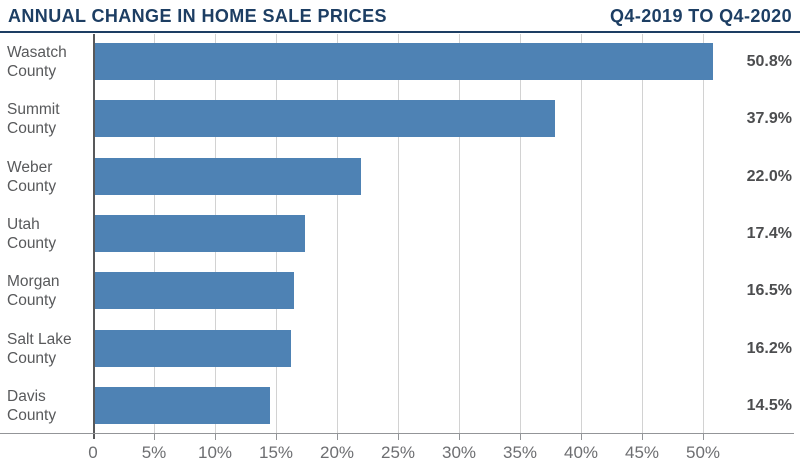 The image size is (800, 470). I want to click on category-label-line: Summit, so click(33, 109).